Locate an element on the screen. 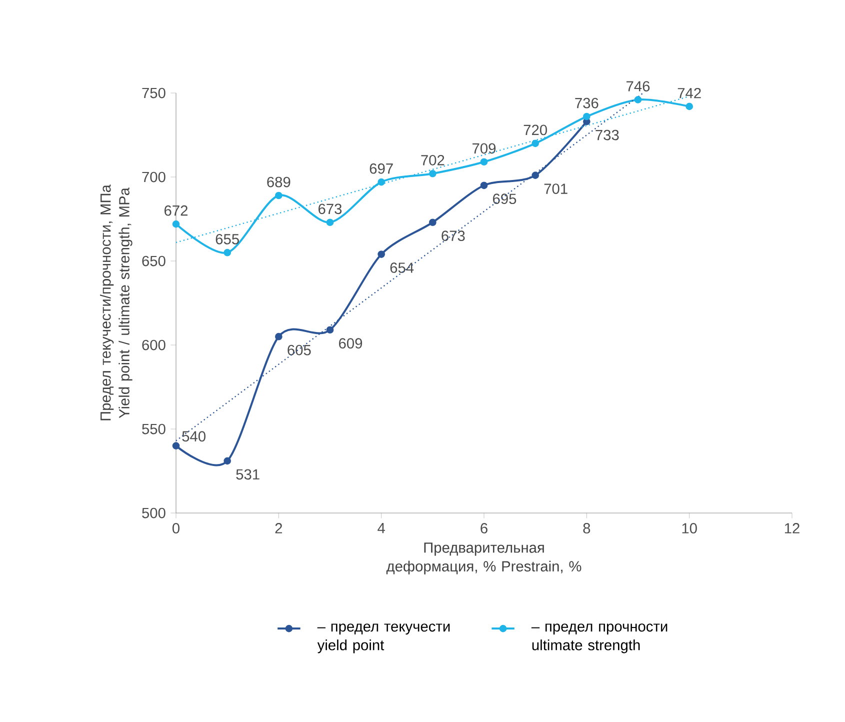 Image resolution: width=845 pixels, height=722 pixels. data-label: 654 is located at coordinates (402, 267).